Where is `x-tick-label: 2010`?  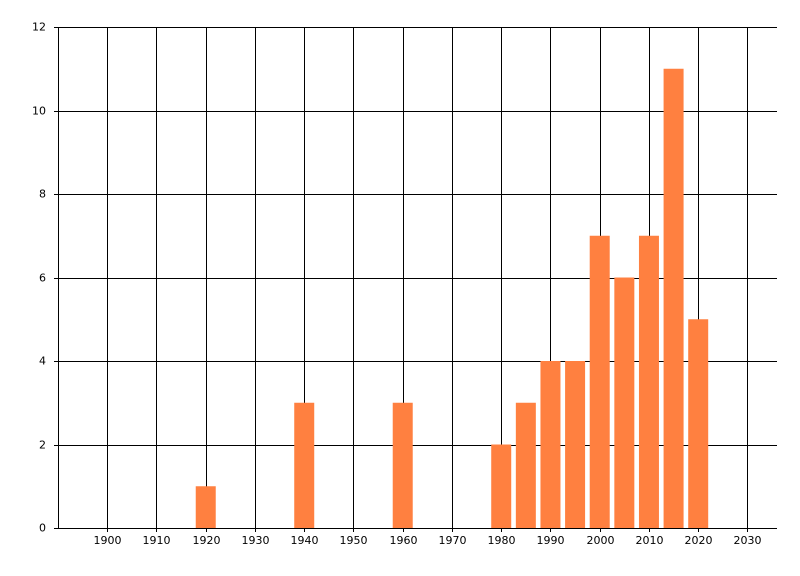 x-tick-label: 2010 is located at coordinates (650, 540).